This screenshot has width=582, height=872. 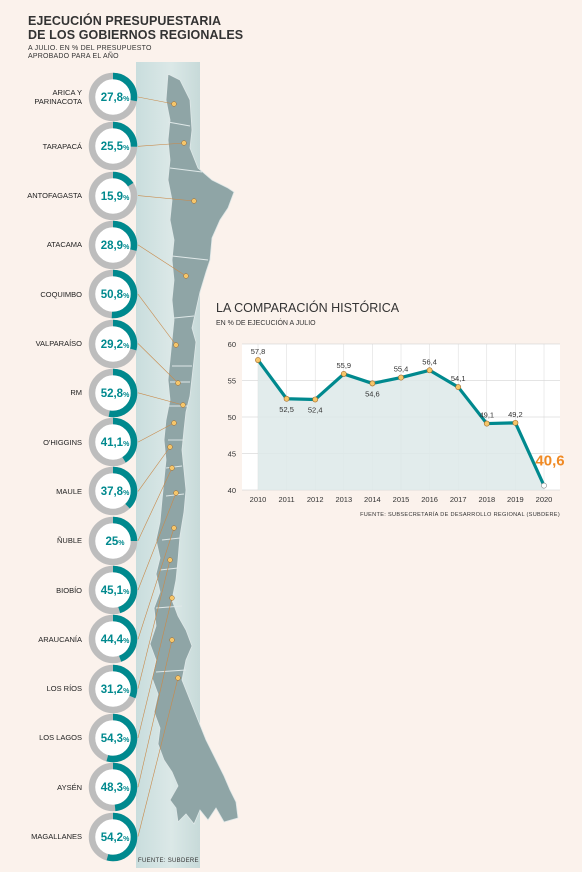 What do you see at coordinates (372, 499) in the screenshot?
I see `hist-x-tick-label: 2014` at bounding box center [372, 499].